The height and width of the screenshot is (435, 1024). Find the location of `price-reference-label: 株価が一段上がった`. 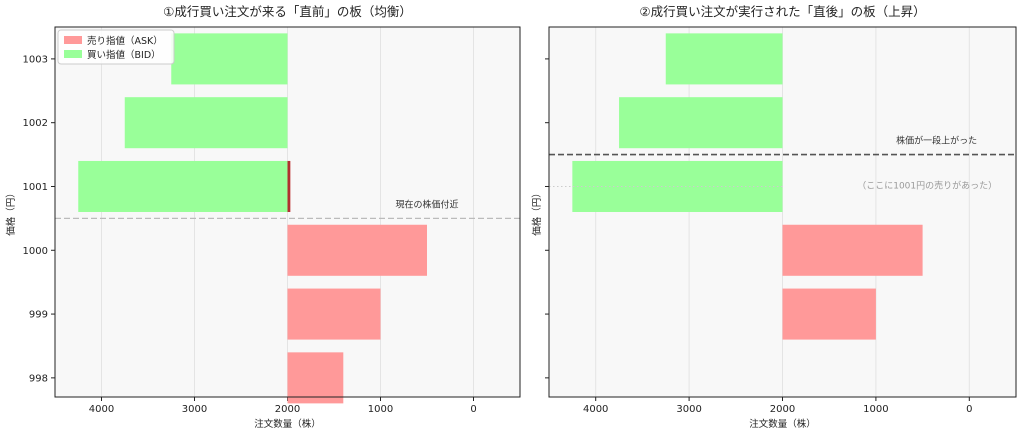

price-reference-label: 株価が一段上がった is located at coordinates (936, 141).